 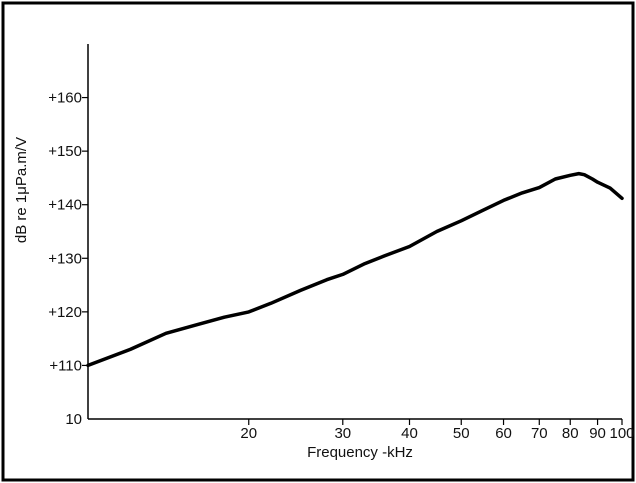 What do you see at coordinates (73, 419) in the screenshot?
I see `y-tick-label: 10` at bounding box center [73, 419].